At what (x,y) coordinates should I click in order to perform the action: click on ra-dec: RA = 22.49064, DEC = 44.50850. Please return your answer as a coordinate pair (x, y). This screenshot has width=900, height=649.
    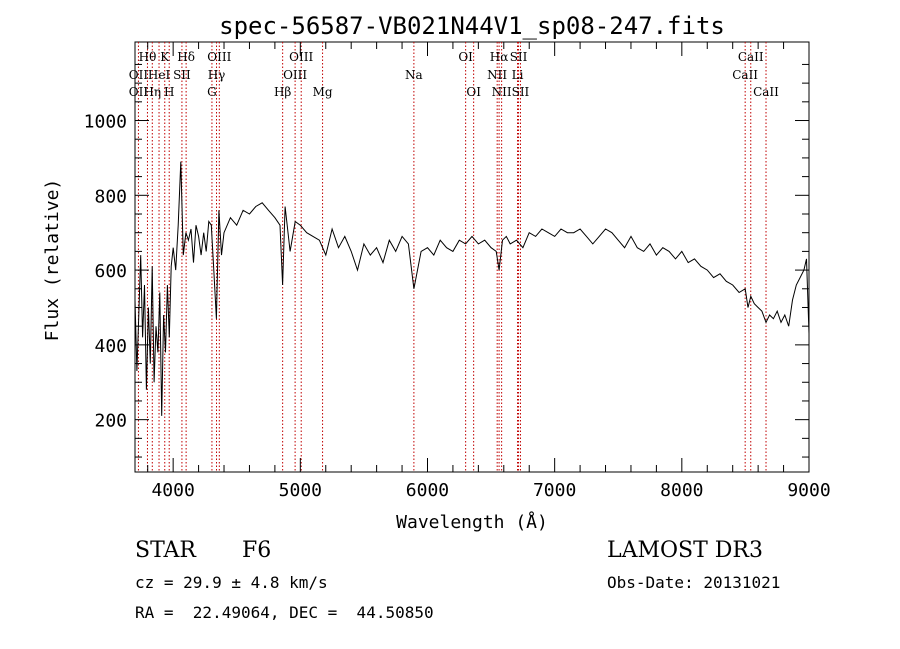
    Looking at the image, I should click on (284, 612).